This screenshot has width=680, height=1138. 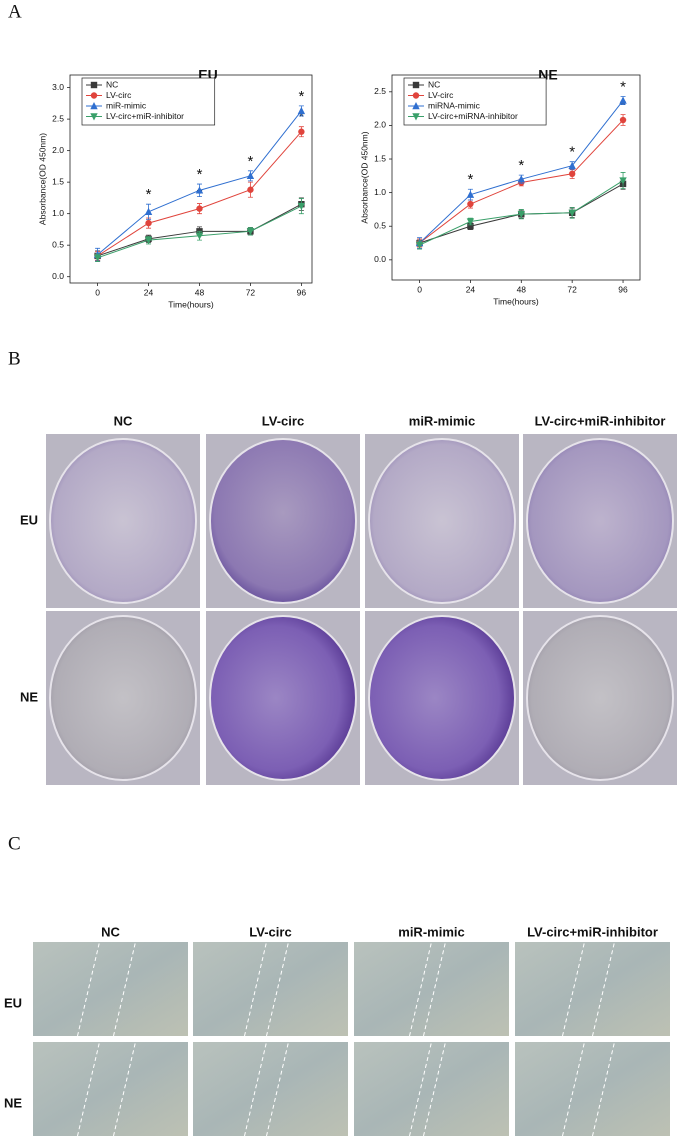 What do you see at coordinates (145, 116) in the screenshot?
I see `legend-label: LV-circ+miR-inhibitor` at bounding box center [145, 116].